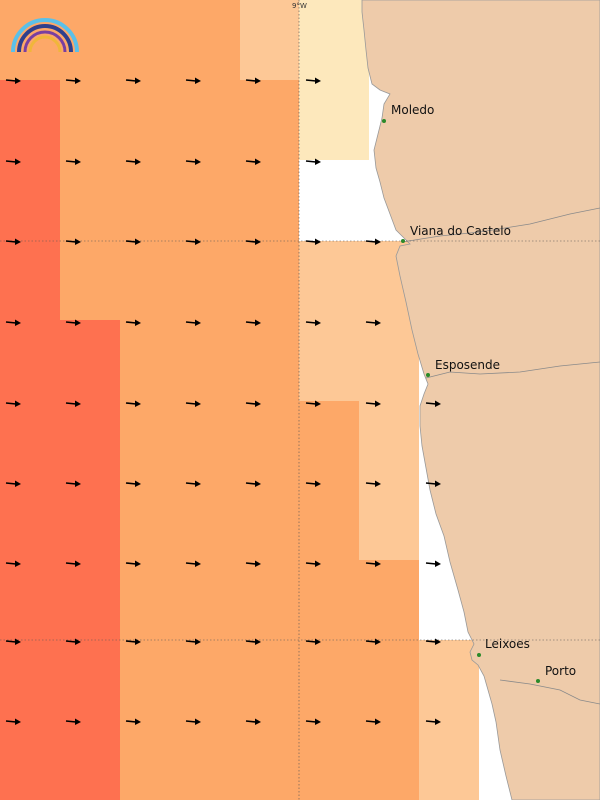 The width and height of the screenshot is (600, 800). I want to click on rainbow-logo, so click(45, 35).